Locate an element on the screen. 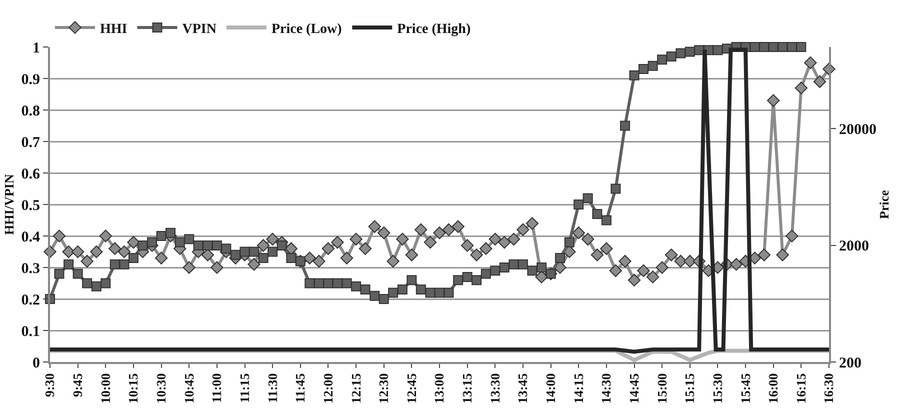 Image resolution: width=899 pixels, height=418 pixels. y2-tick-label: 20000 is located at coordinates (857, 130).